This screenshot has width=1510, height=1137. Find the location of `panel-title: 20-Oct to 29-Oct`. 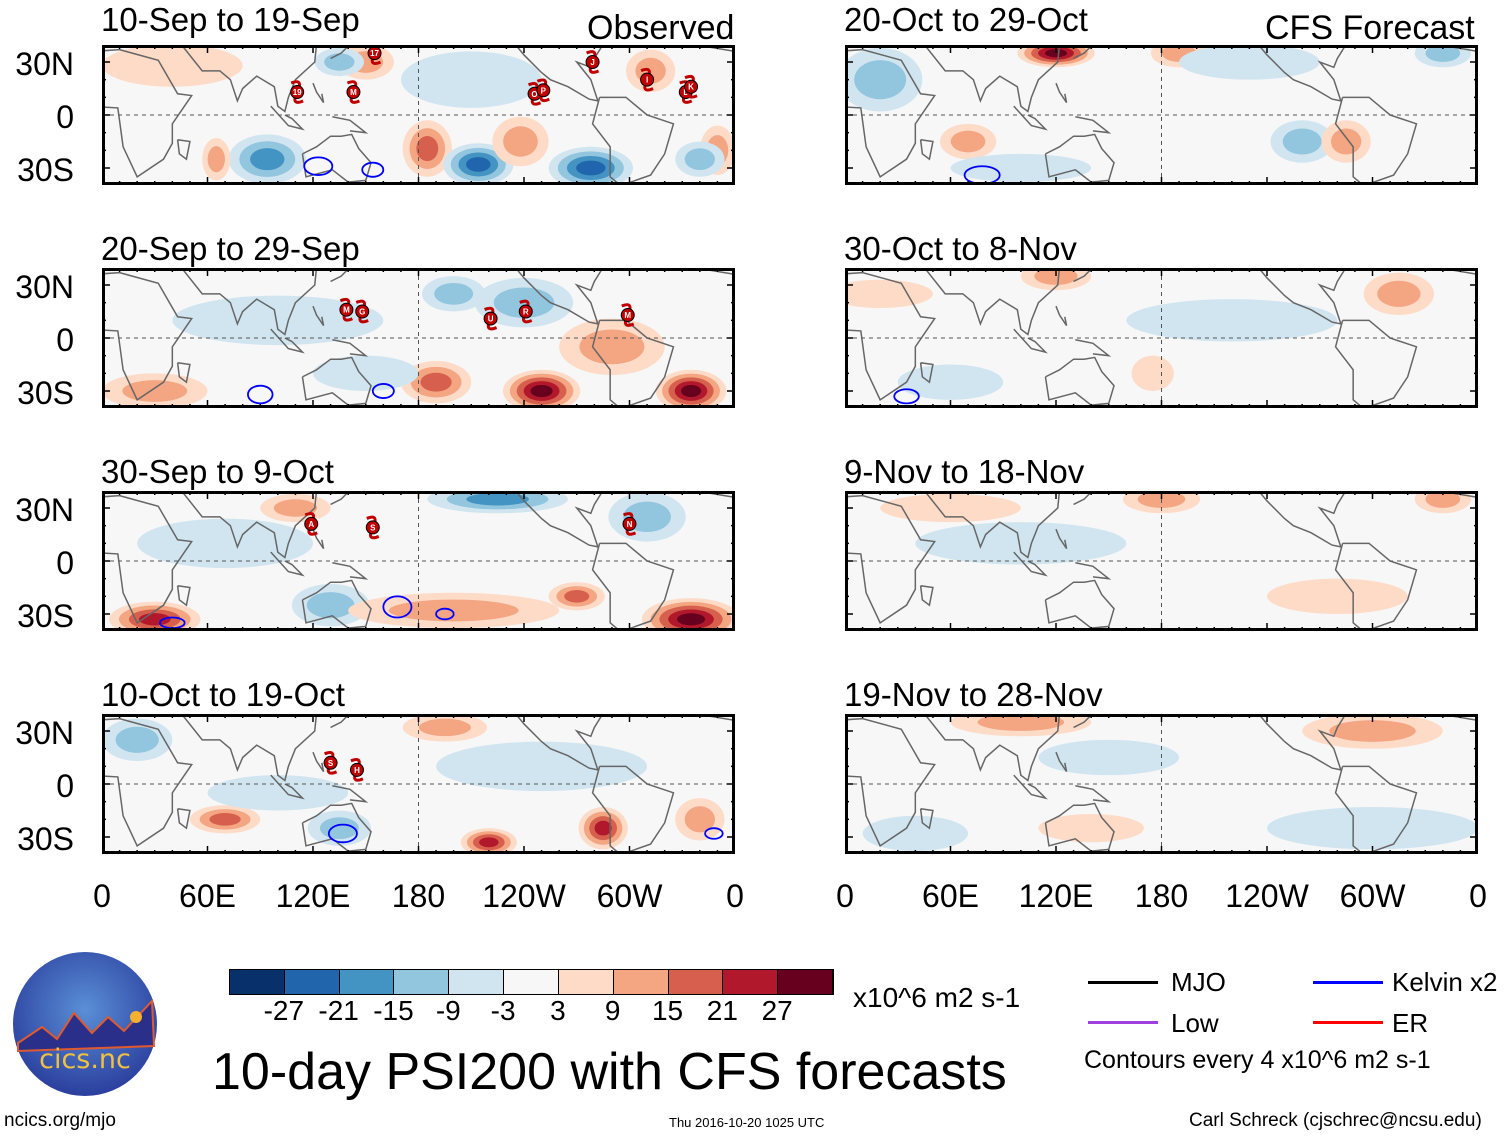

panel-title: 20-Oct to 29-Oct is located at coordinates (966, 19).